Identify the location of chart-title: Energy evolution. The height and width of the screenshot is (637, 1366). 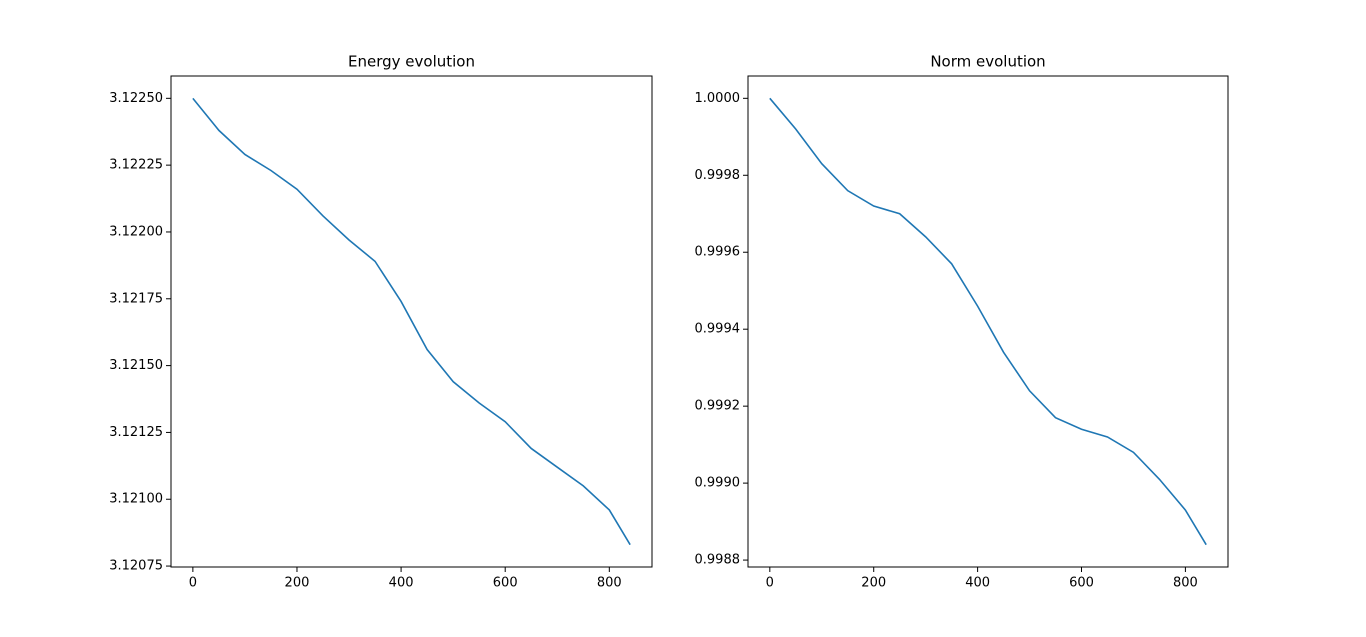
(411, 62).